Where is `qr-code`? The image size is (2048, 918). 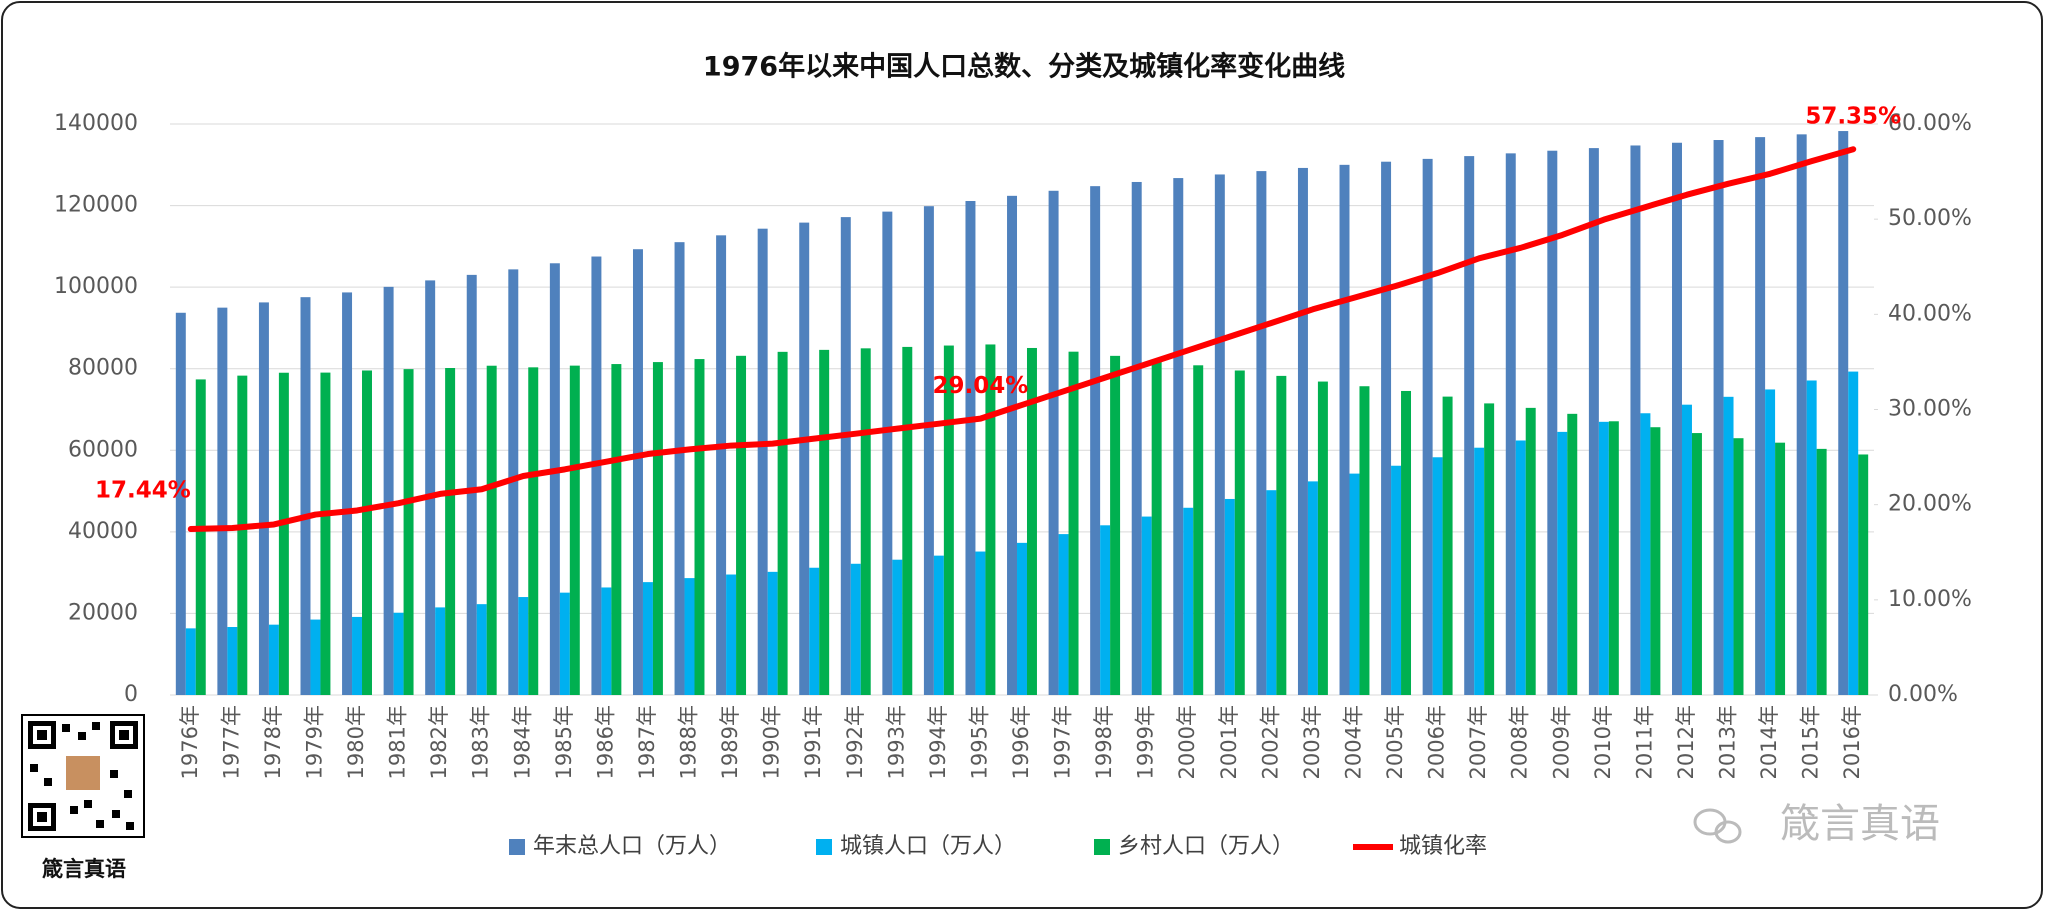 qr-code is located at coordinates (83, 776).